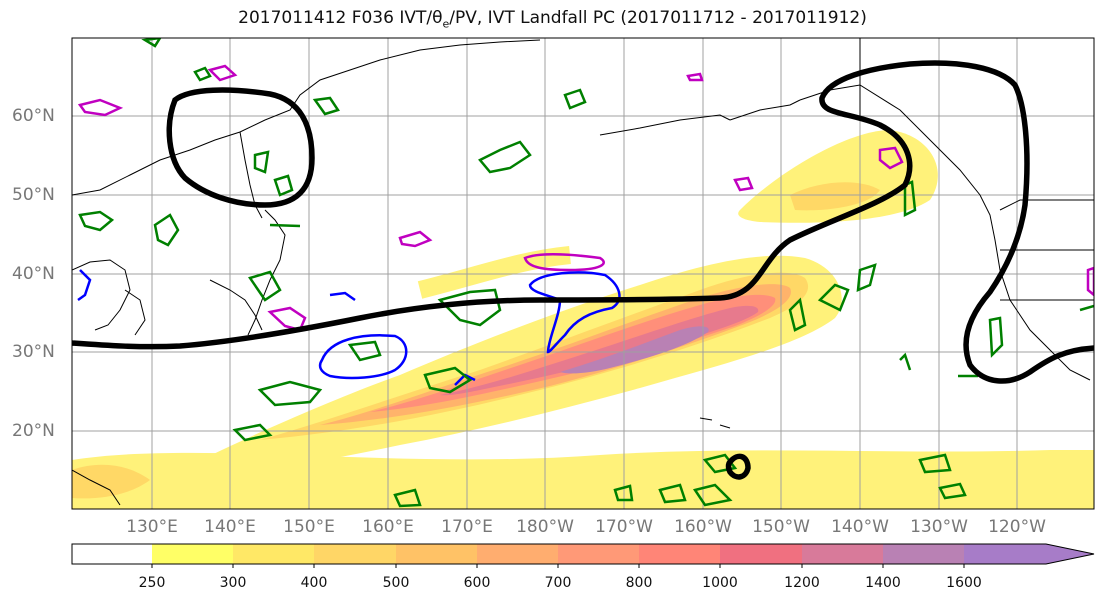 The image size is (1105, 603). I want to click on colorbar, so click(583, 555).